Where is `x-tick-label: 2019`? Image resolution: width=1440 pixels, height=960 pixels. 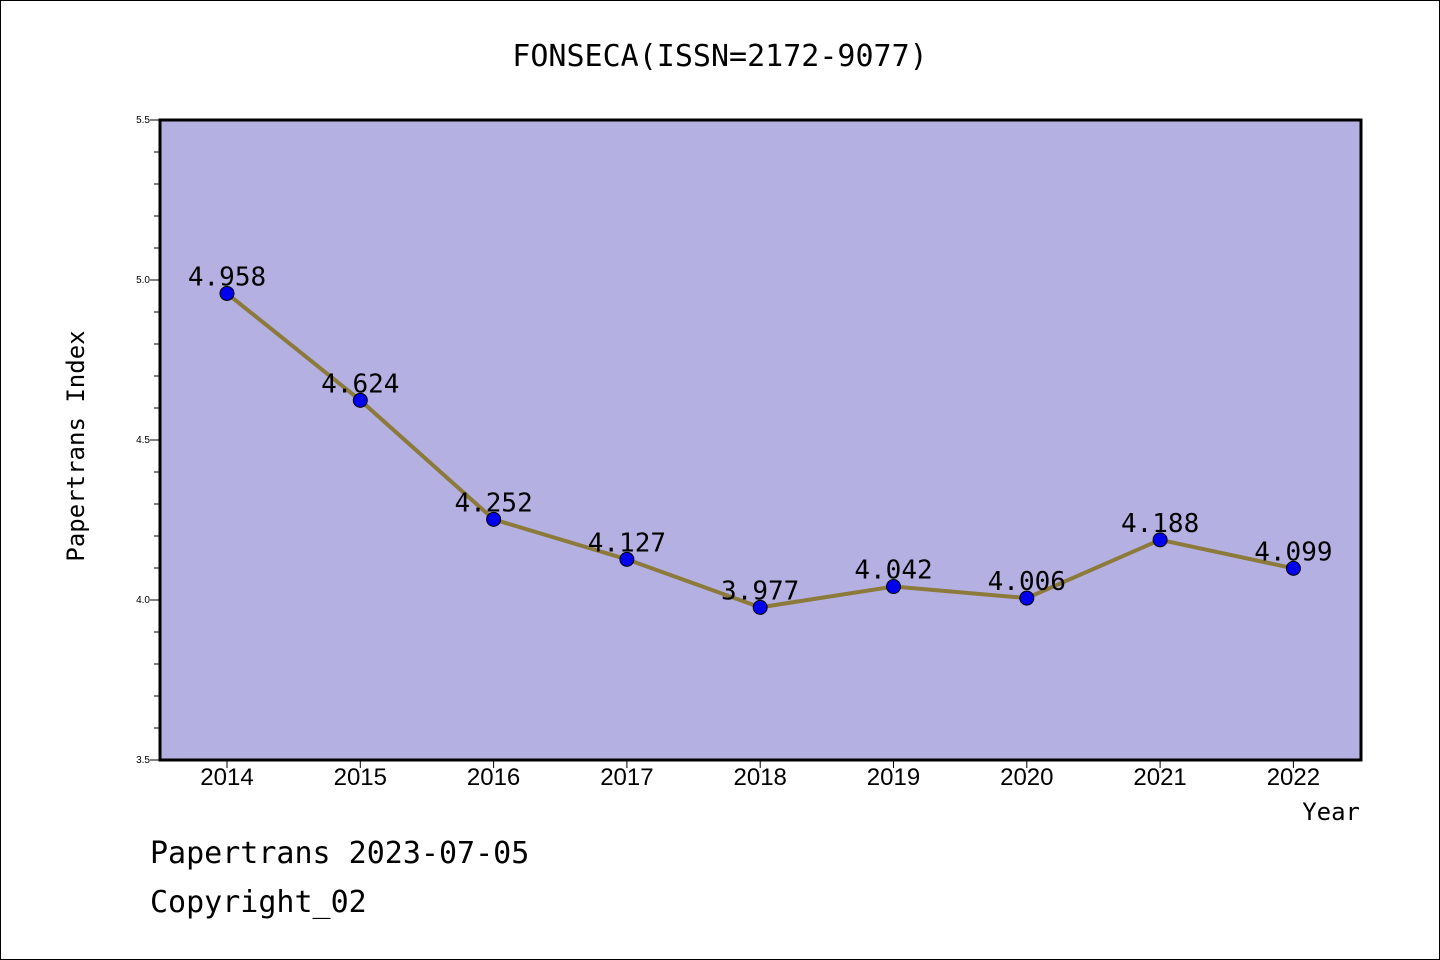
x-tick-label: 2019 is located at coordinates (893, 777).